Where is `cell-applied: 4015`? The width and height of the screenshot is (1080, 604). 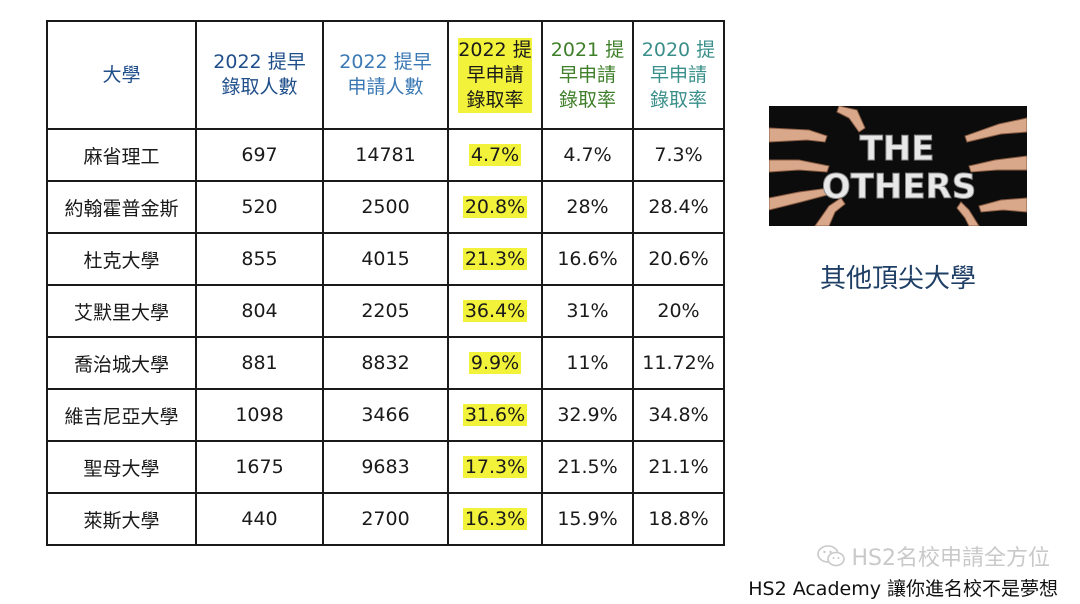
cell-applied: 4015 is located at coordinates (385, 259).